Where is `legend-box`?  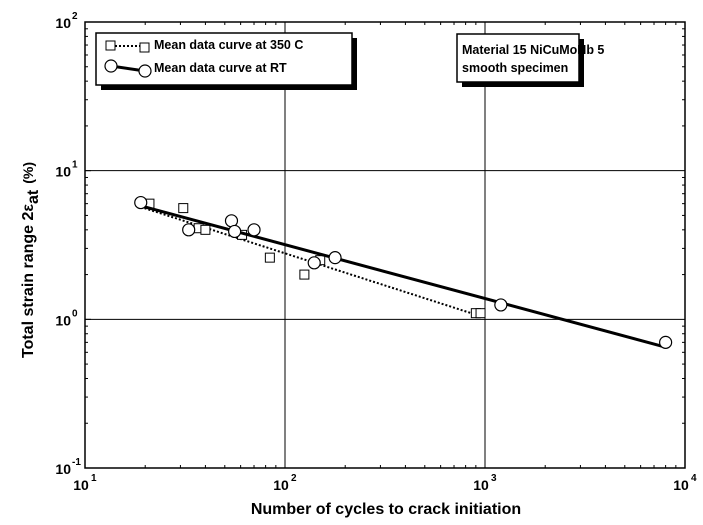 legend-box is located at coordinates (224, 59).